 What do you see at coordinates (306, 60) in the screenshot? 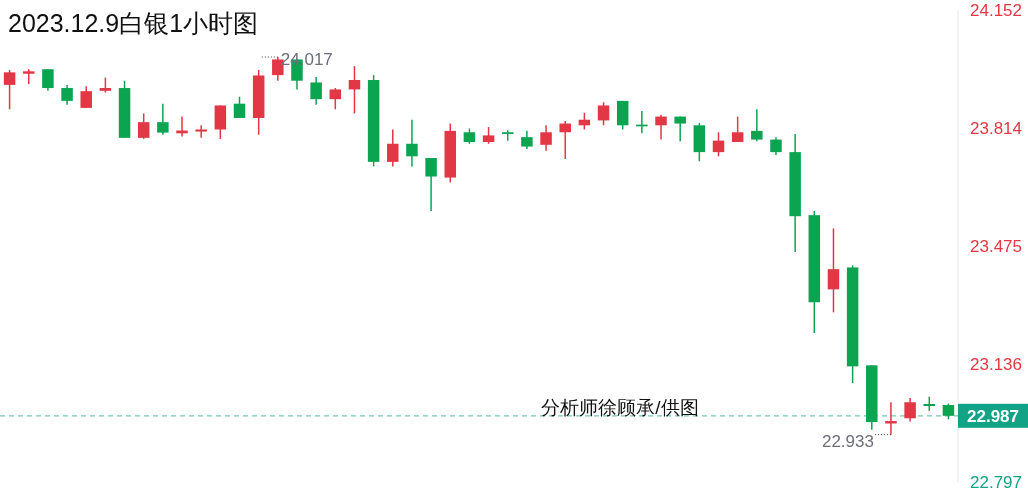
I see `annotation: 24.017` at bounding box center [306, 60].